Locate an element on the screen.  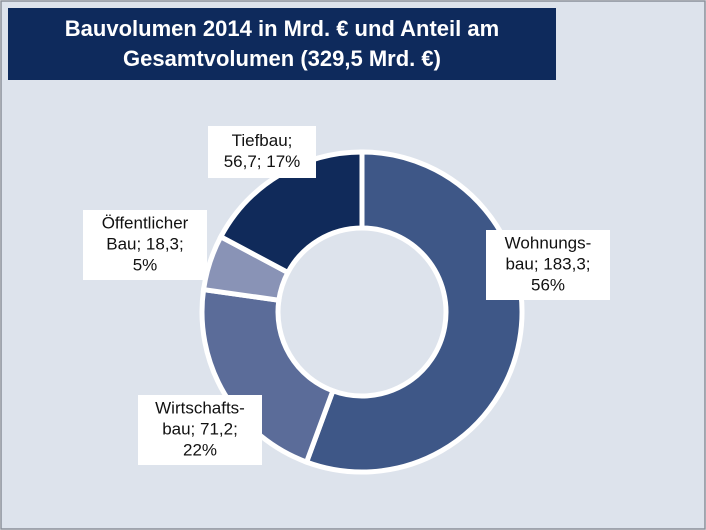
data-label: Bau; 18,3; is located at coordinates (145, 243).